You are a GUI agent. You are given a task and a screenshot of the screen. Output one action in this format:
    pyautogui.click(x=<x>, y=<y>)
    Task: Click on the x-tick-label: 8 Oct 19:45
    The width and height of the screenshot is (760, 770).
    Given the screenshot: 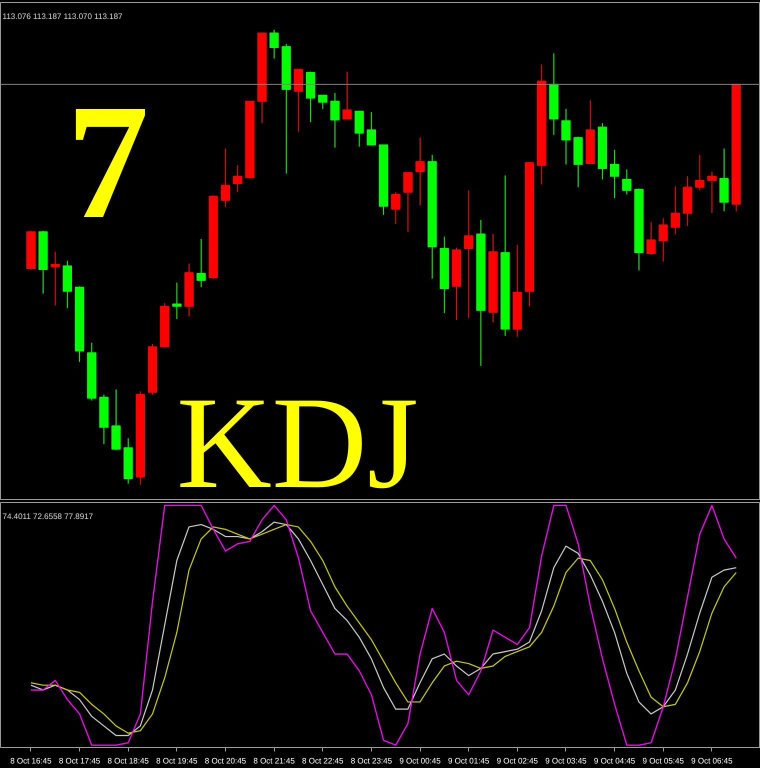 What is the action you would take?
    pyautogui.click(x=177, y=761)
    